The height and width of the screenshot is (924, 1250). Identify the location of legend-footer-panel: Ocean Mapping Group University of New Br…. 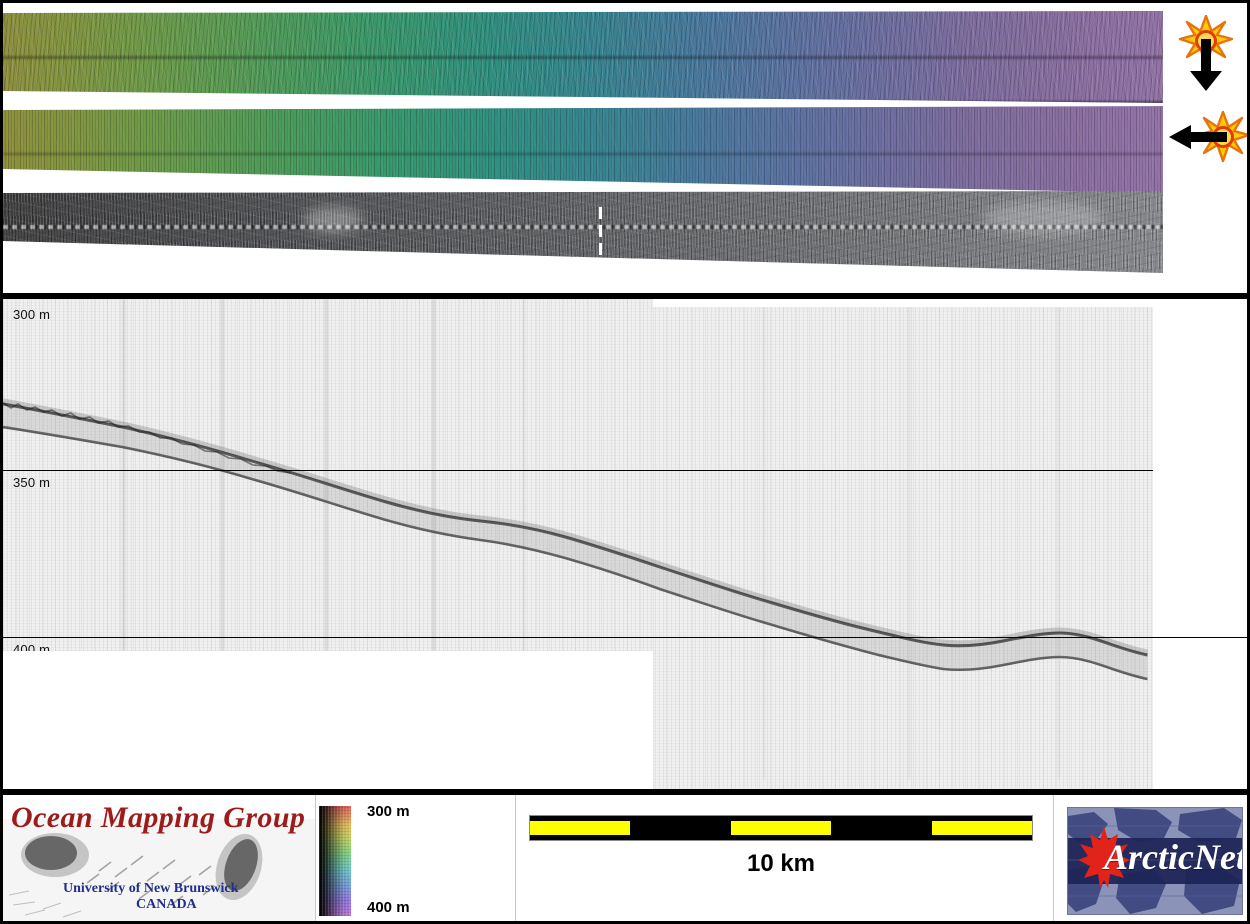
(625, 858).